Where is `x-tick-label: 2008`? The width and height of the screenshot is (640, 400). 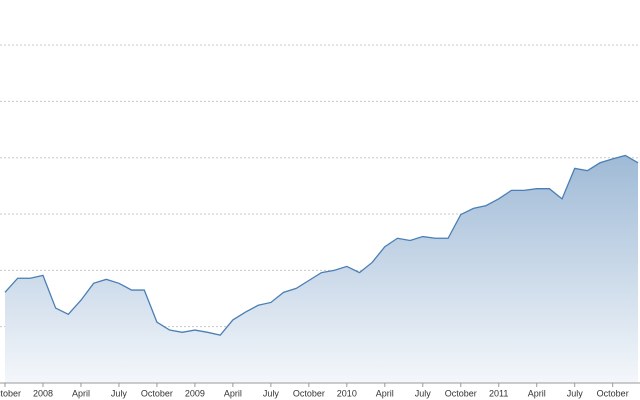
x-tick-label: 2008 is located at coordinates (43, 393).